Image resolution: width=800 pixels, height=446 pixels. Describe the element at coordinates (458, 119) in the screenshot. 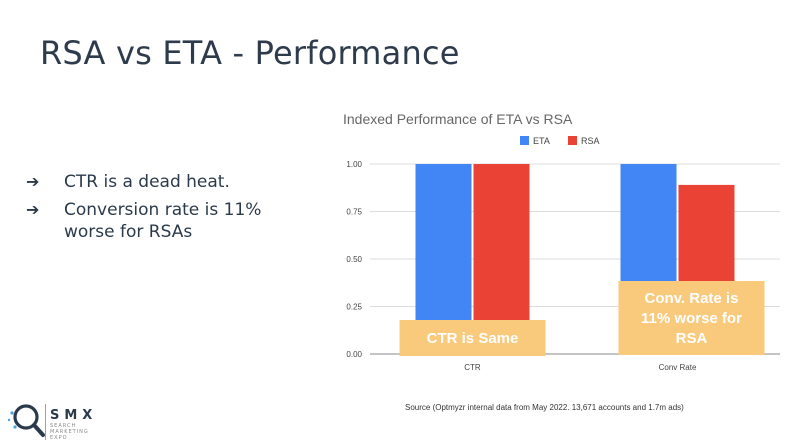

I see `chart-title: Indexed Performance of ETA vs RSA` at that location.